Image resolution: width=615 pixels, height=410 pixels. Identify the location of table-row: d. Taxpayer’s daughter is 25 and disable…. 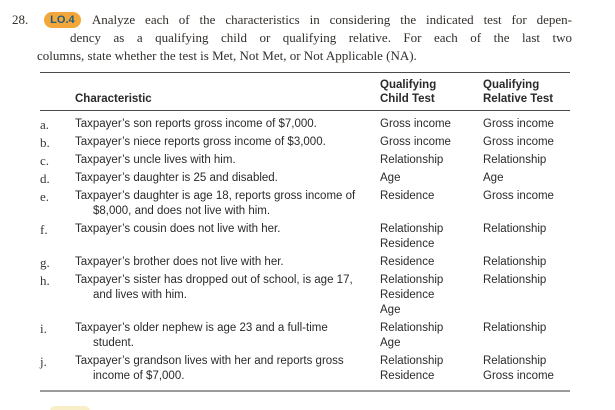
(305, 178).